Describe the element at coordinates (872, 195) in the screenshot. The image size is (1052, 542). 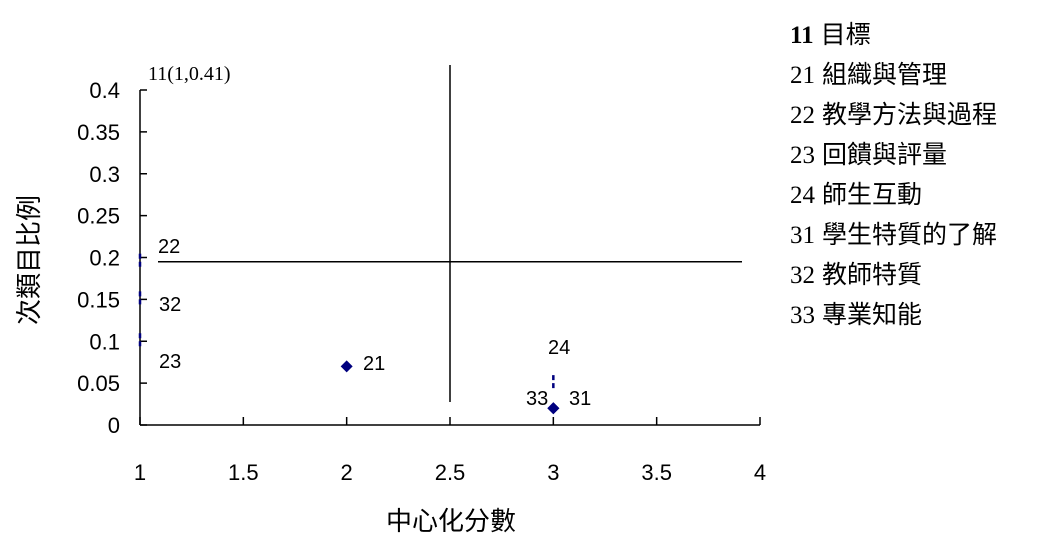
I see `legend-name: 師生互動` at that location.